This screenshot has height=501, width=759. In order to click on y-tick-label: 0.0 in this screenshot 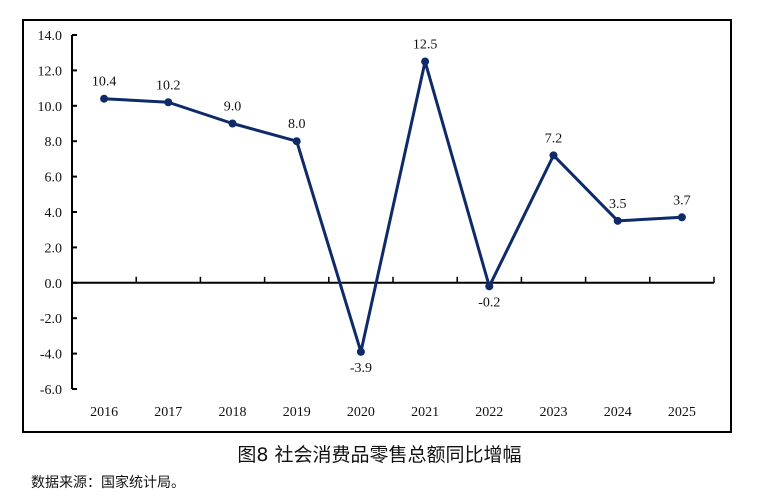, I will do `click(54, 284)`.